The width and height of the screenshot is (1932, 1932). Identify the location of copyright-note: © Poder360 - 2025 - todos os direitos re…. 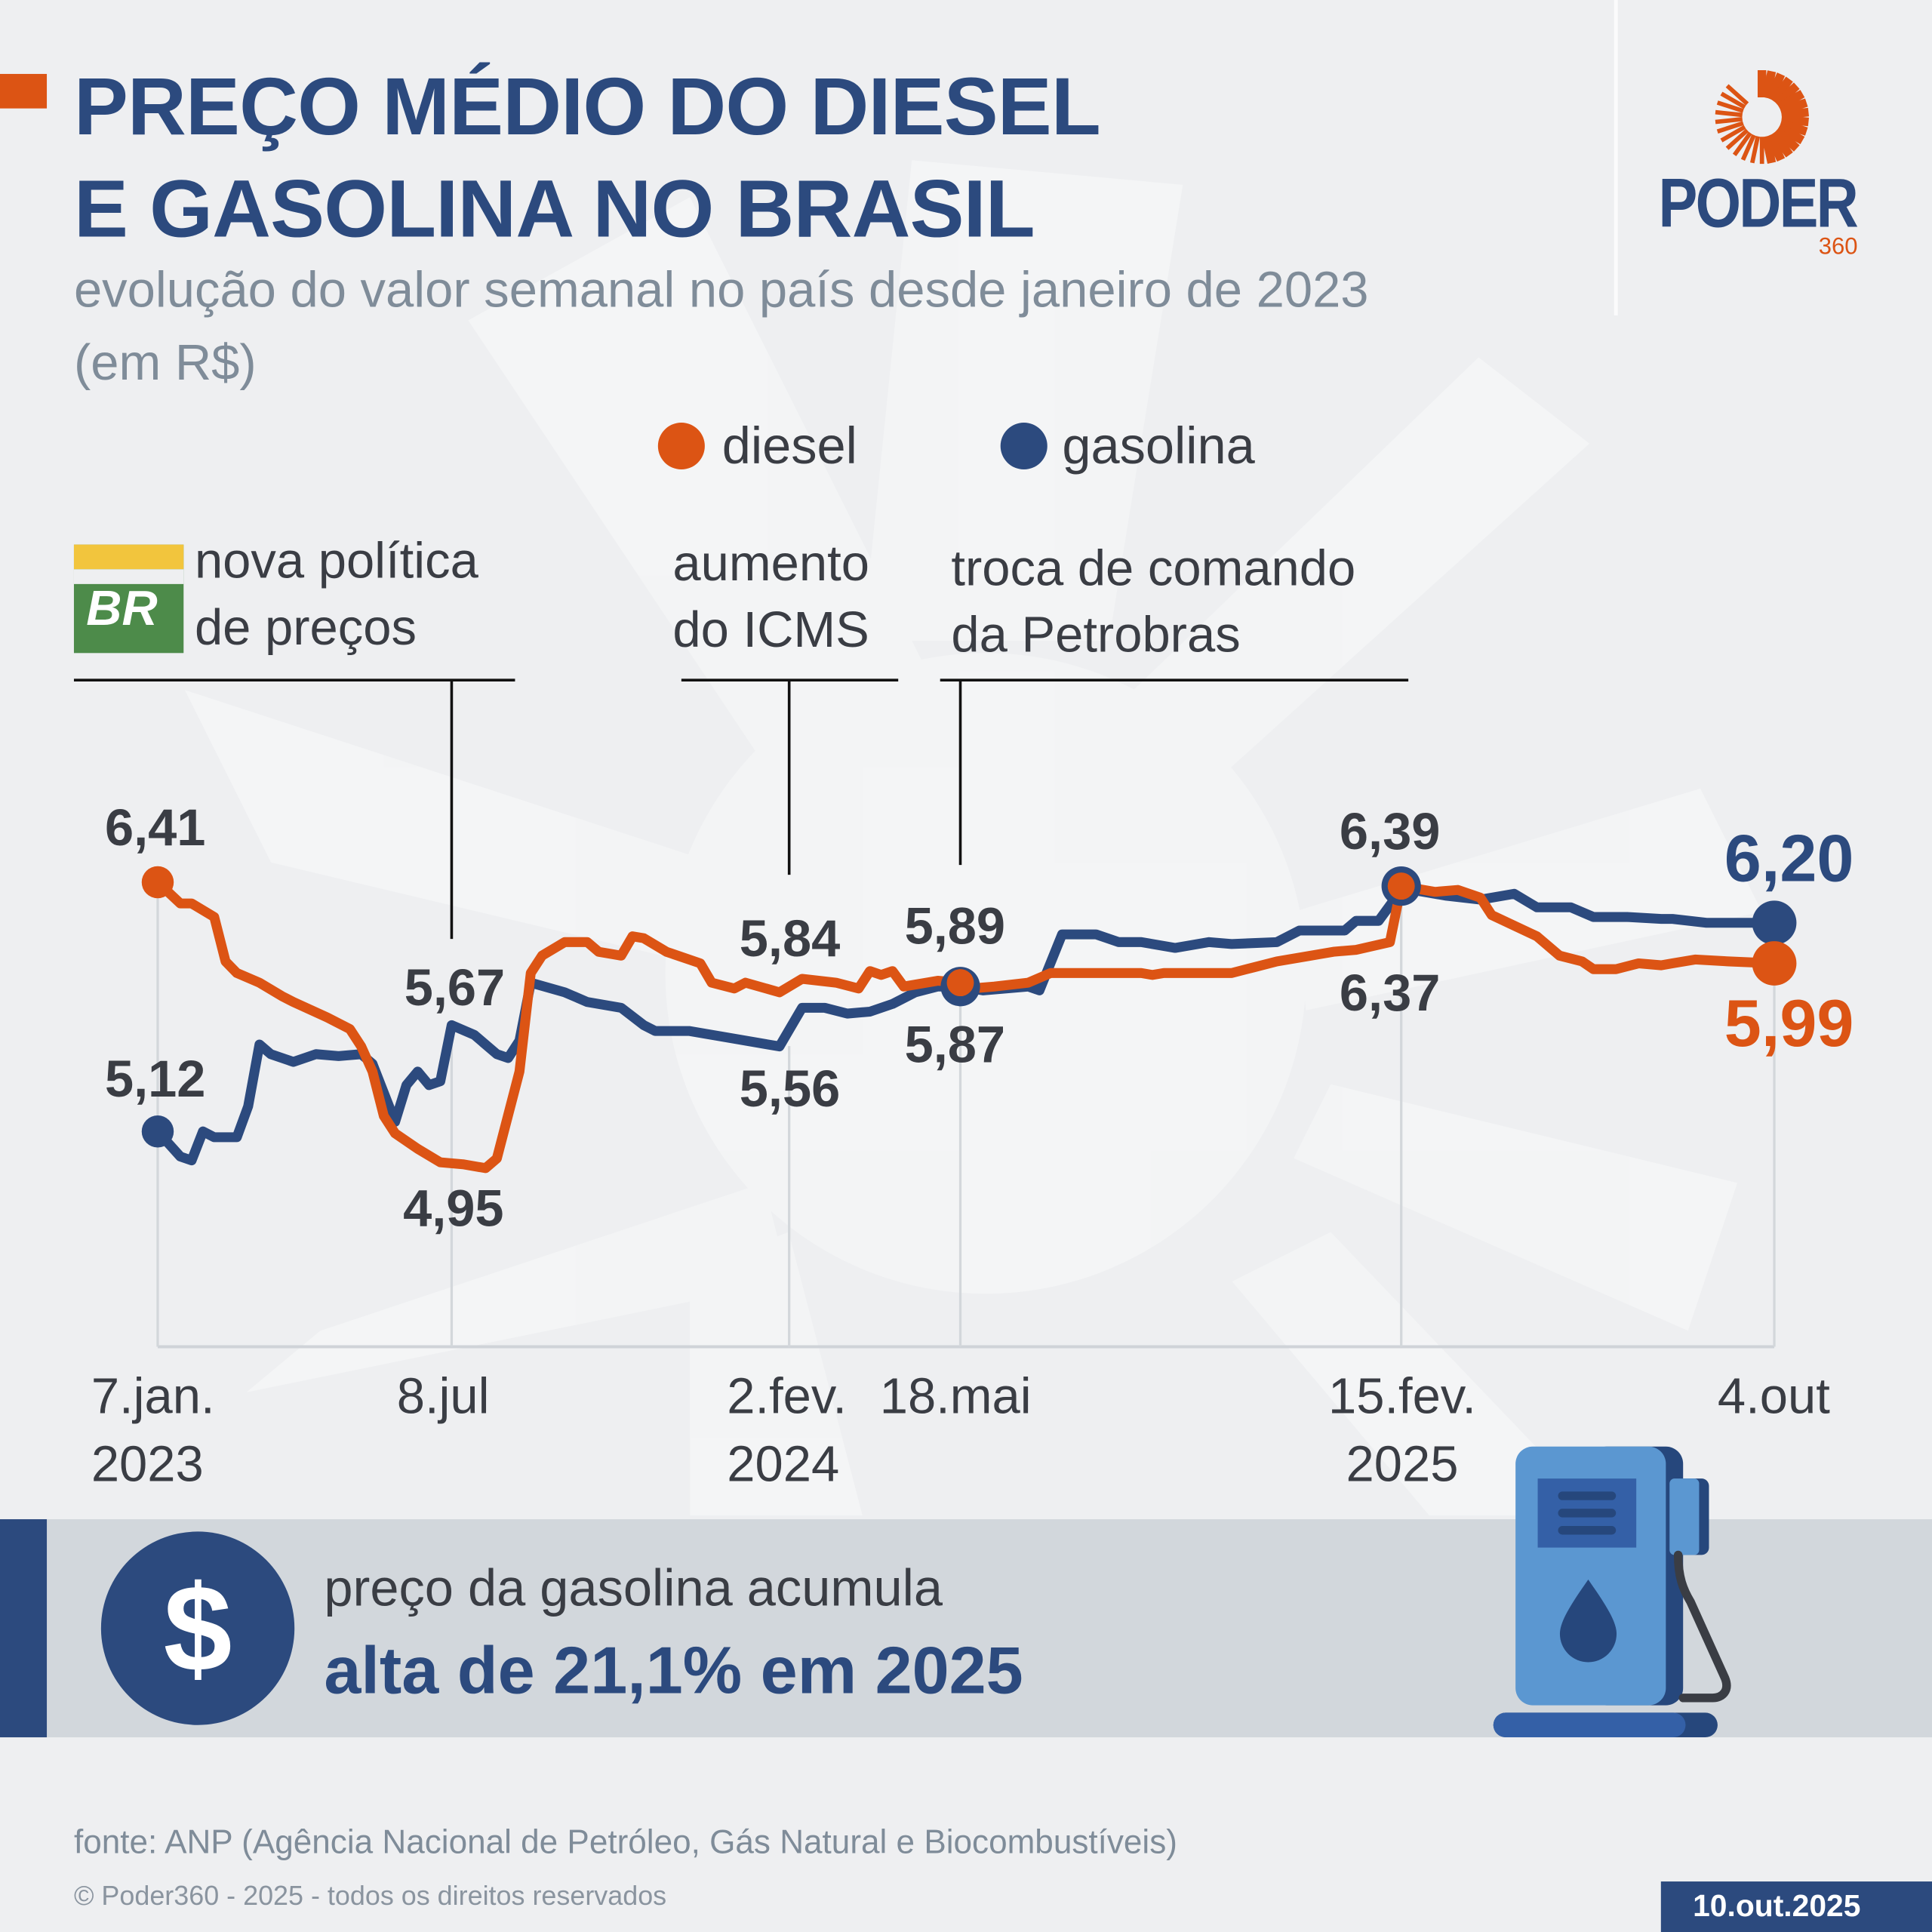
(370, 1896).